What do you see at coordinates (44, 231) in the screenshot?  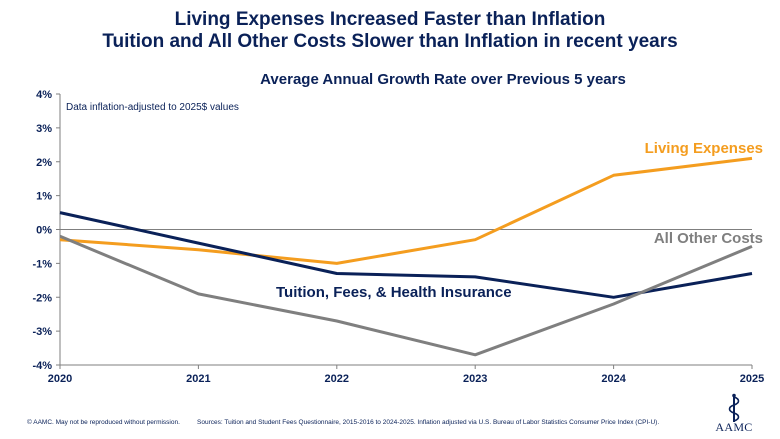 I see `y-tick-label: 0%` at bounding box center [44, 231].